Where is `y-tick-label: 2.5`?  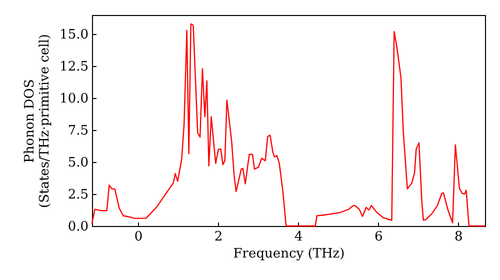 y-tick-label: 2.5 is located at coordinates (78, 195).